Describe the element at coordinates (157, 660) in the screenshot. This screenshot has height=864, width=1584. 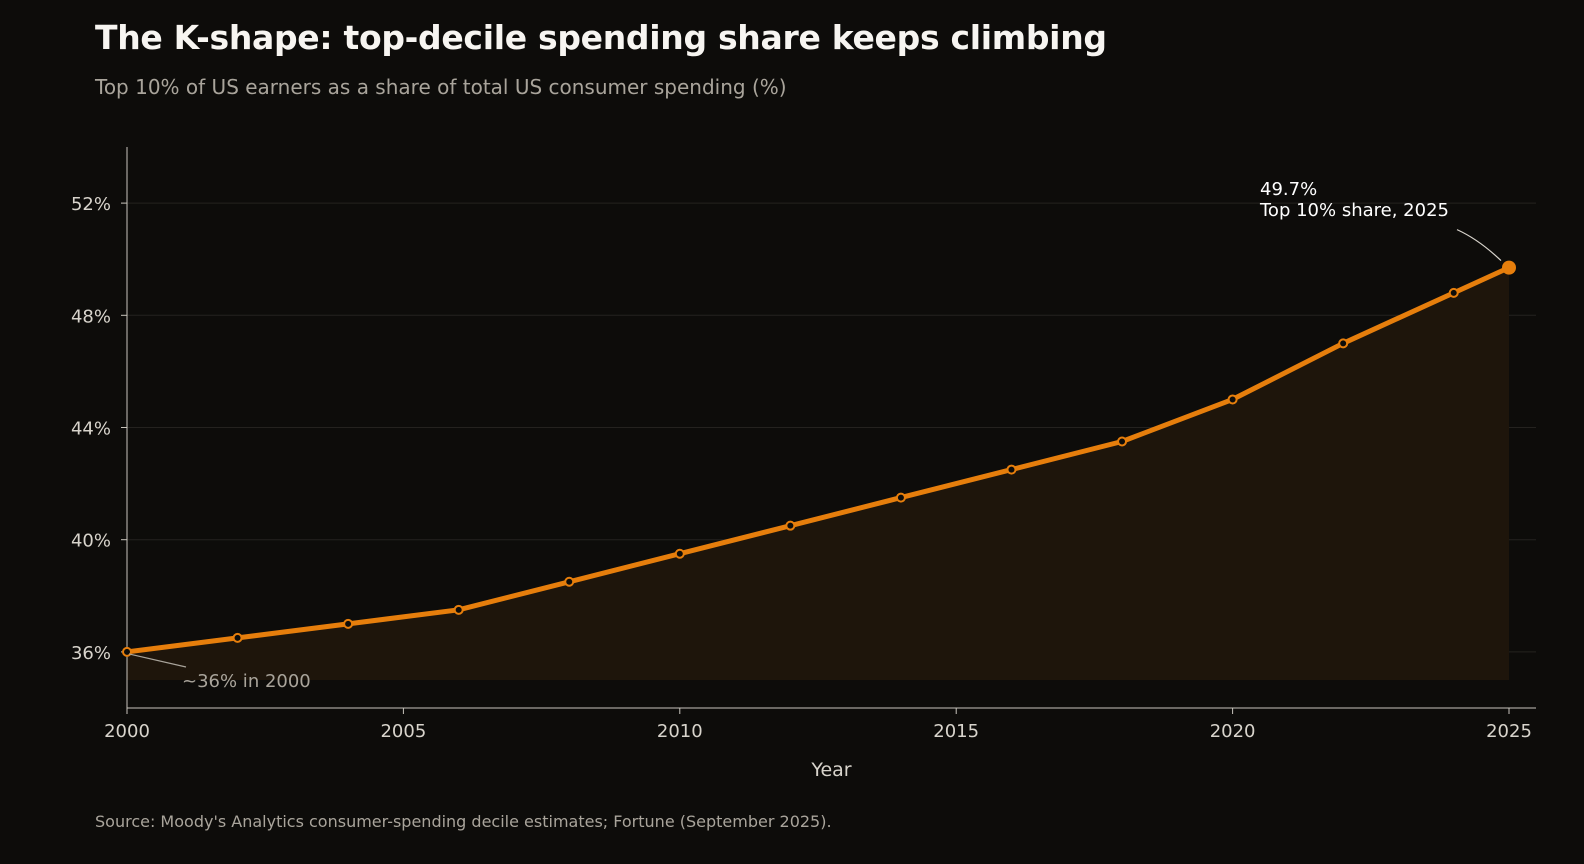
I see `annotation-leader-start` at that location.